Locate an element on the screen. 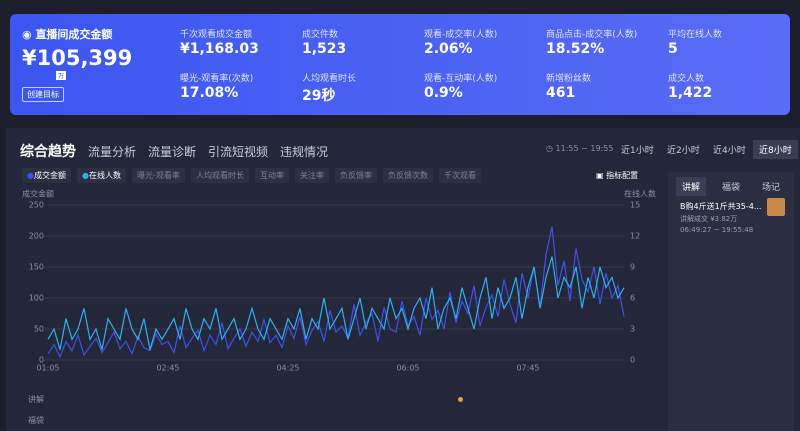  metric-value: 18.52% is located at coordinates (575, 49).